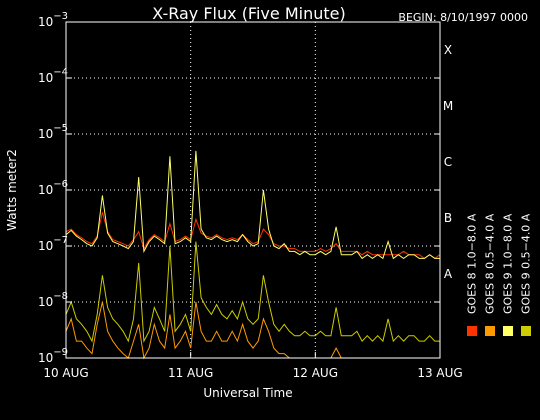 Image resolution: width=540 pixels, height=420 pixels. I want to click on flare-class-label: X, so click(448, 50).